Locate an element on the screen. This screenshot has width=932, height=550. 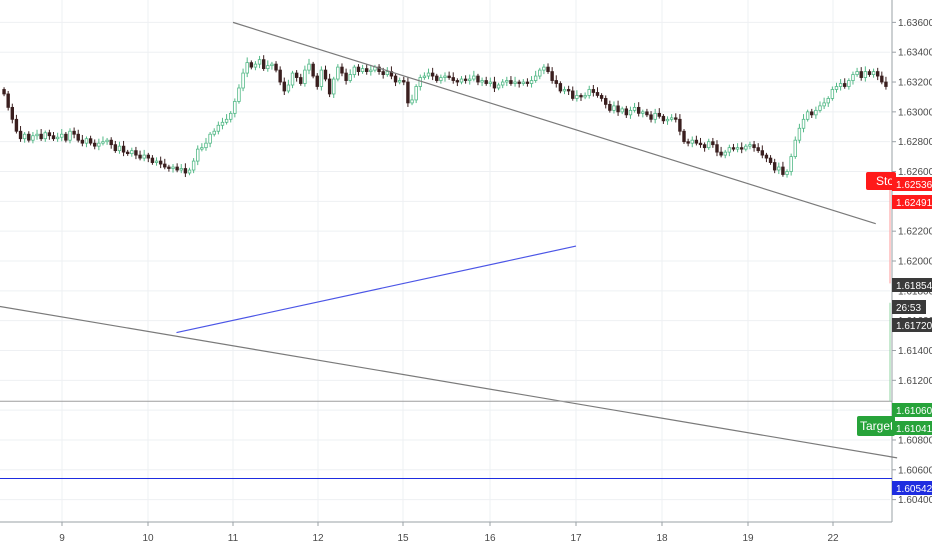
stop-price-2: 1.62491 is located at coordinates (914, 203).